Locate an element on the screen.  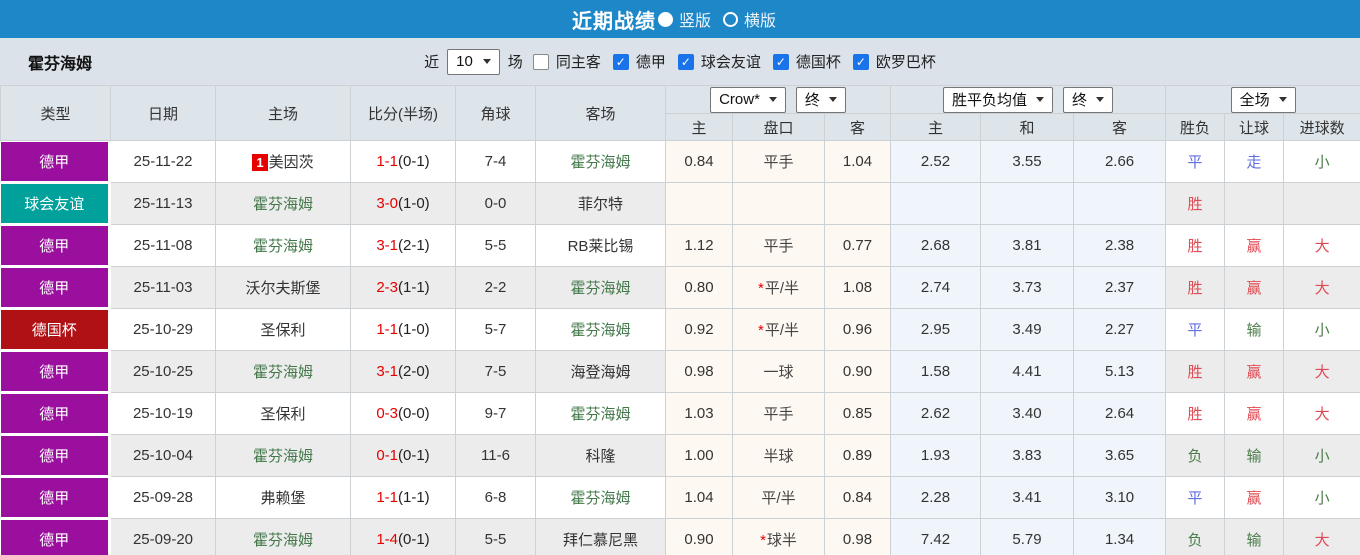
home-team-name: 沃尔夫斯堡 is located at coordinates (283, 288).